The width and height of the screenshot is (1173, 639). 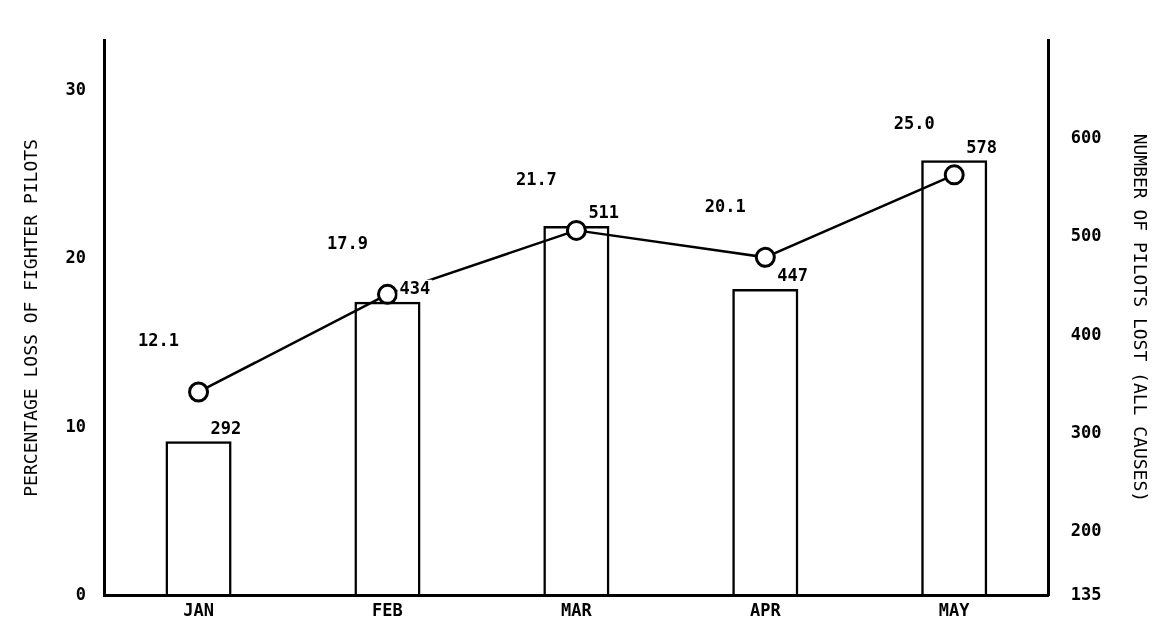 I want to click on y2-tick-label: 200, so click(x=1086, y=530).